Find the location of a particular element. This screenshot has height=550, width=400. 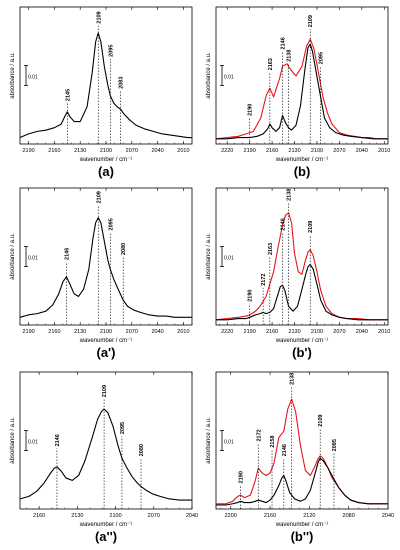

x-tick-label: 2080 is located at coordinates (349, 516).